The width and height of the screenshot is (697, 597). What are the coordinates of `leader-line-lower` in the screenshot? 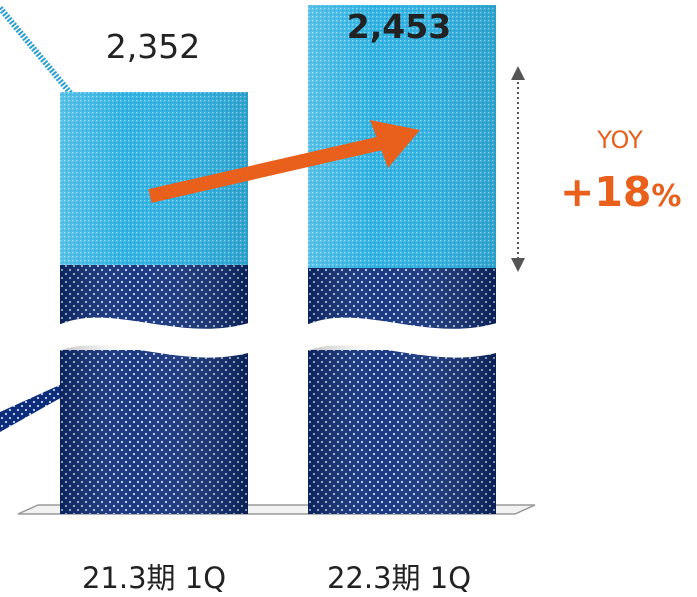 It's located at (32, 408).